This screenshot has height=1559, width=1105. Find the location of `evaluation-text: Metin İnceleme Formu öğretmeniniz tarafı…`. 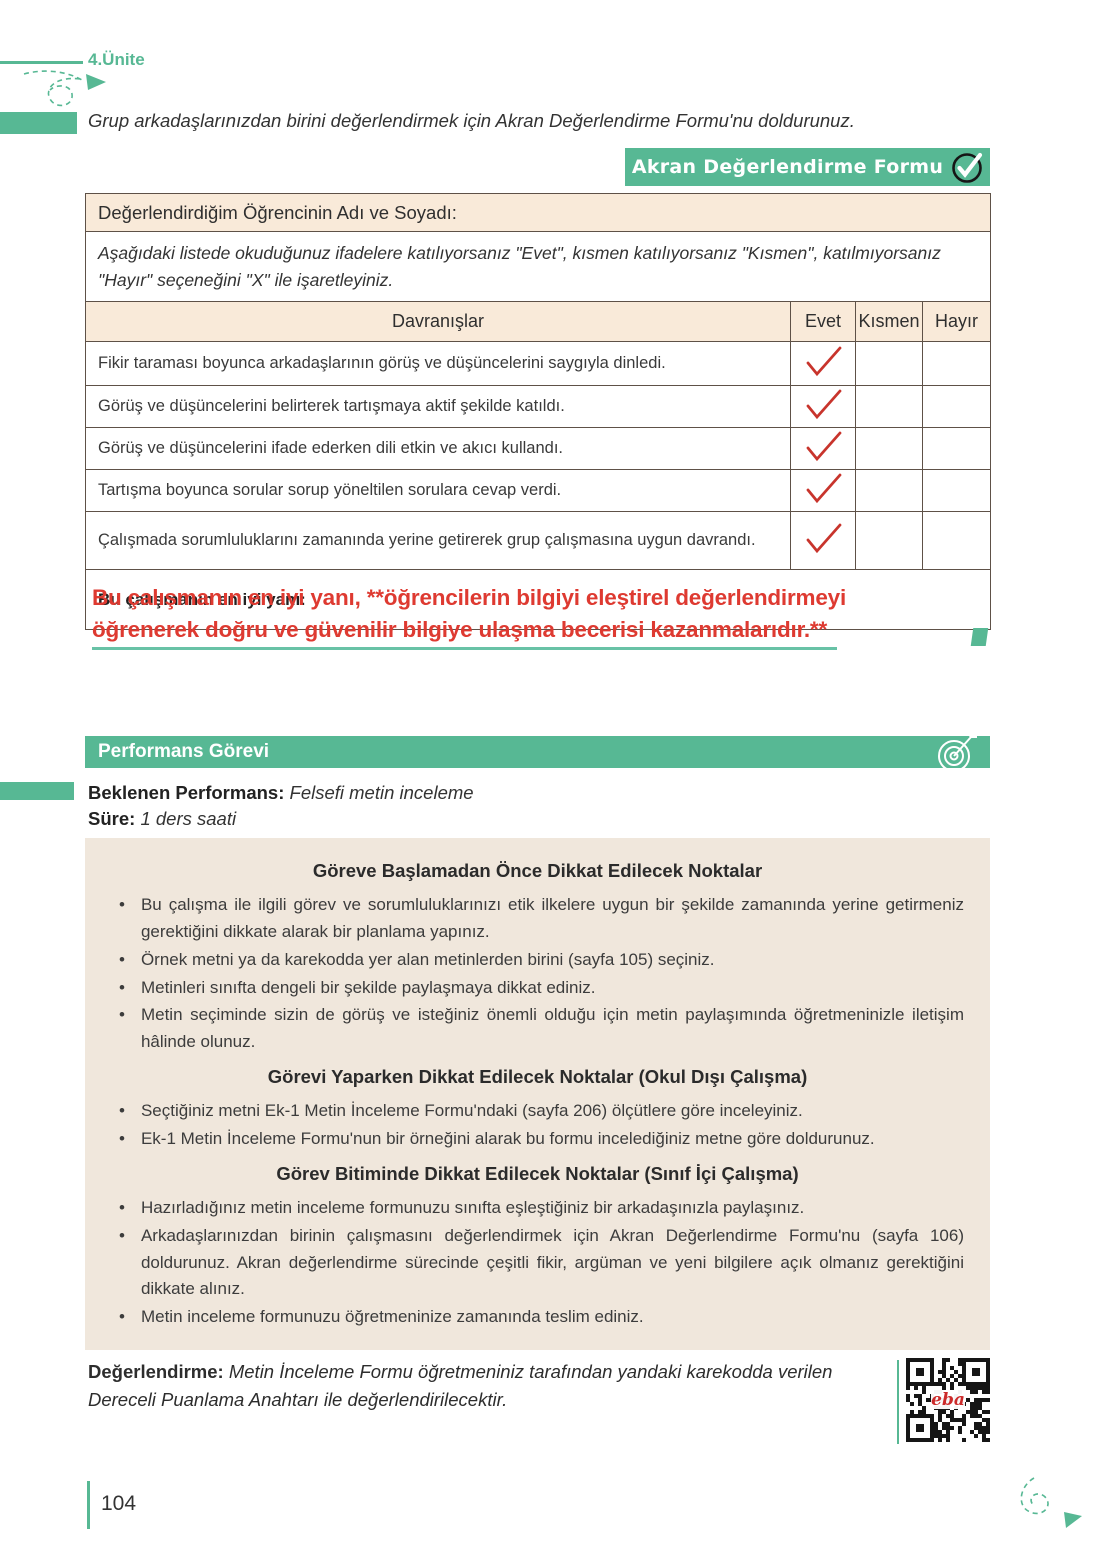

evaluation-text: Metin İnceleme Formu öğretmeniniz tarafı… is located at coordinates (460, 1385).